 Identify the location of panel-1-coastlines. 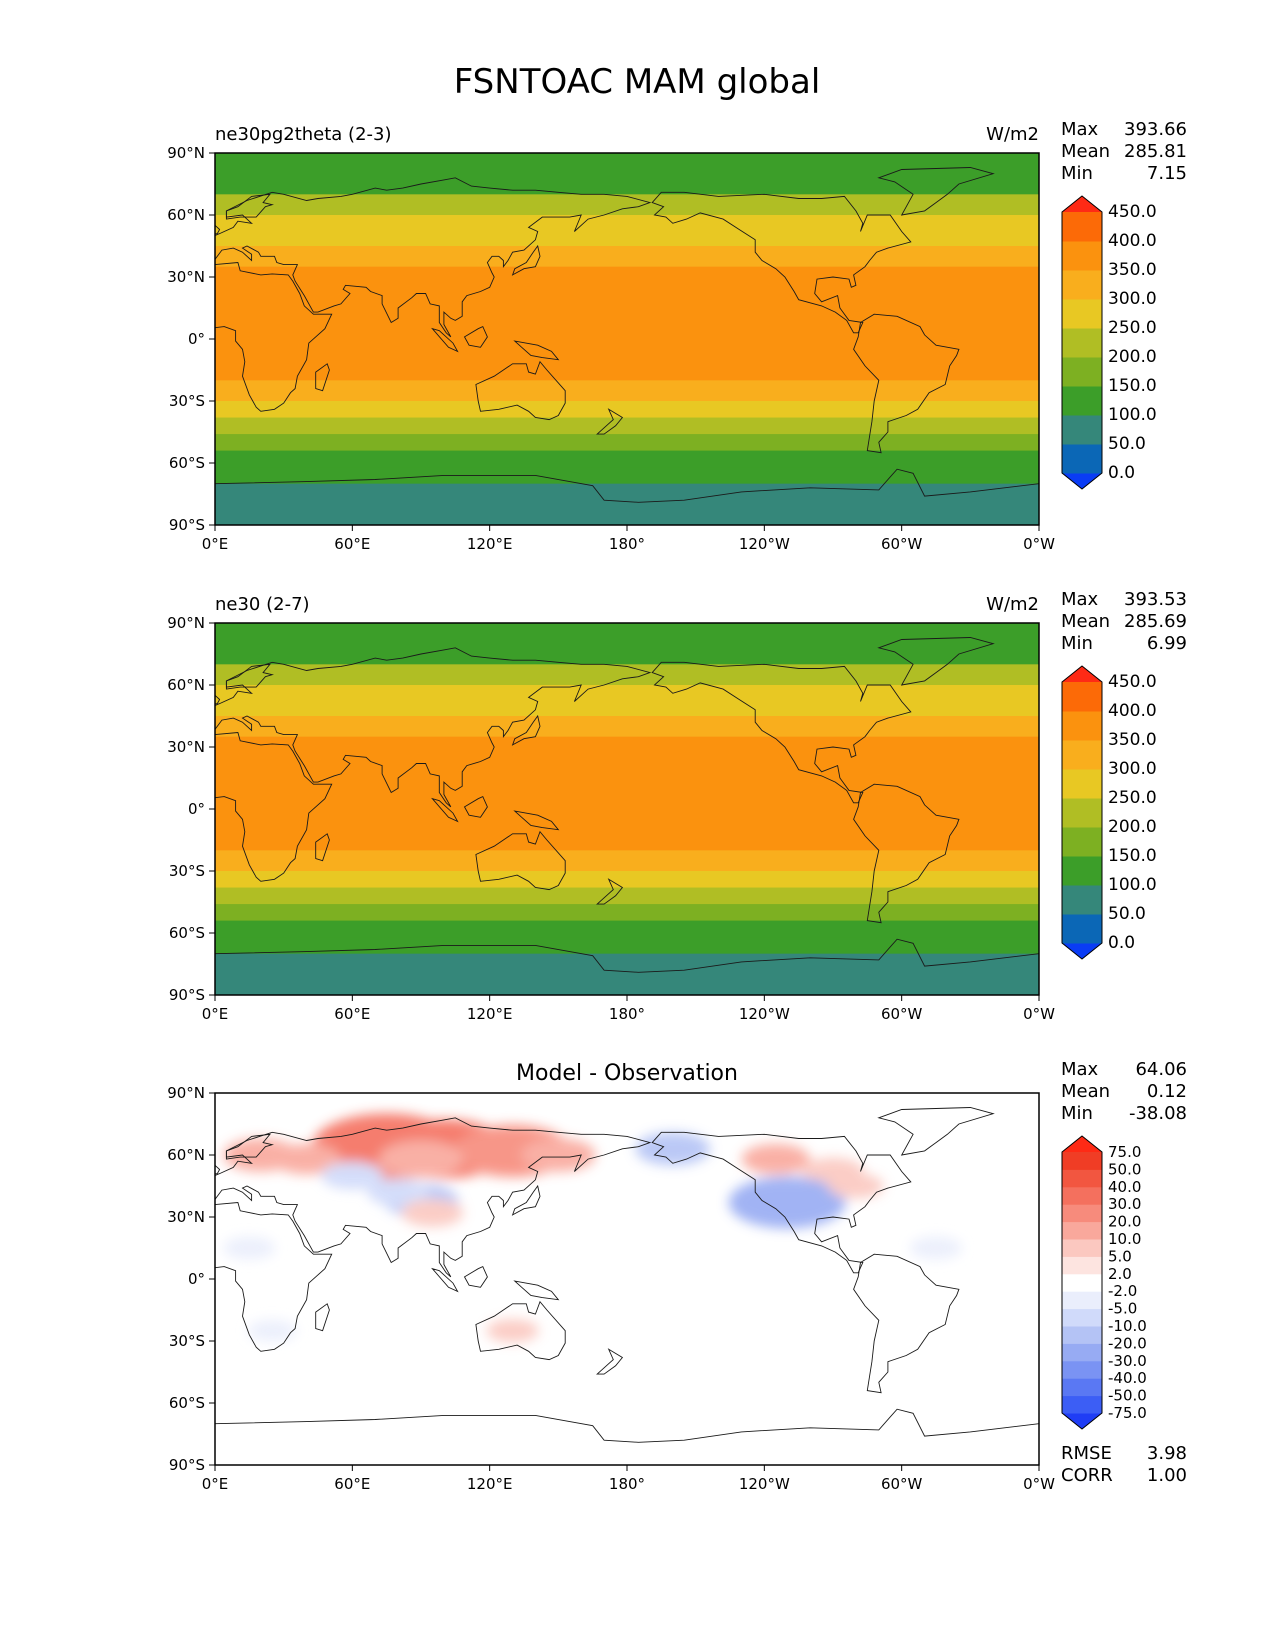
(627, 335).